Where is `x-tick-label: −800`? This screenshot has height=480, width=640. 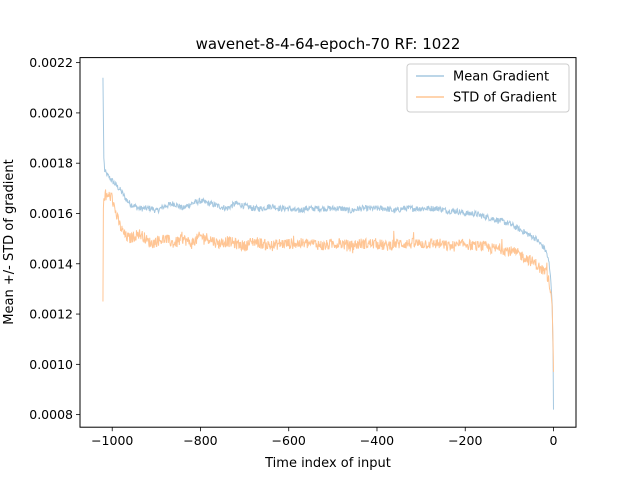 x-tick-label: −800 is located at coordinates (200, 440).